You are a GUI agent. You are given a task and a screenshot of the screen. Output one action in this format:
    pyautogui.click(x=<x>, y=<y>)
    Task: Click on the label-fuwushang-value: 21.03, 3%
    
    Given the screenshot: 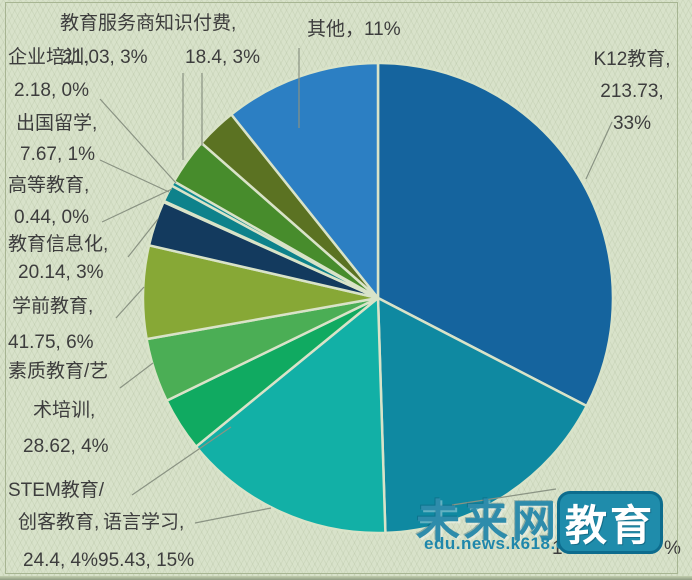 What is the action you would take?
    pyautogui.click(x=105, y=57)
    